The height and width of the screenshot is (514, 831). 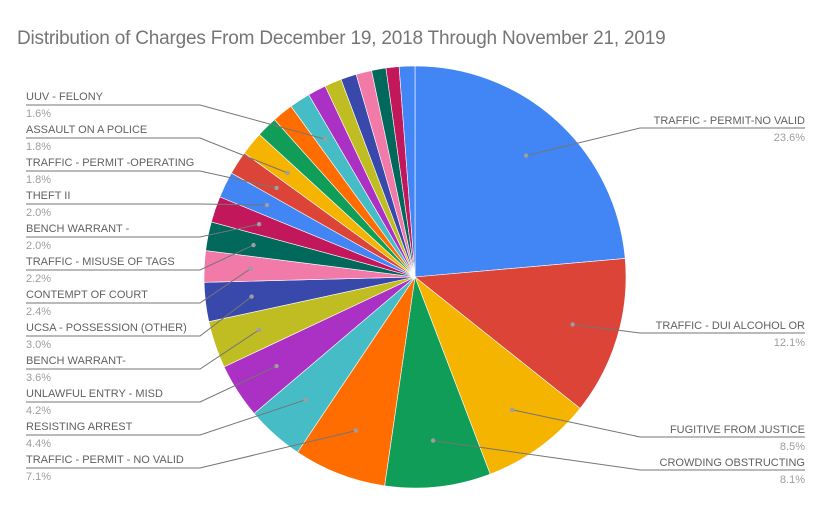 What do you see at coordinates (65, 97) in the screenshot?
I see `callout-label: UUV - FELONY` at bounding box center [65, 97].